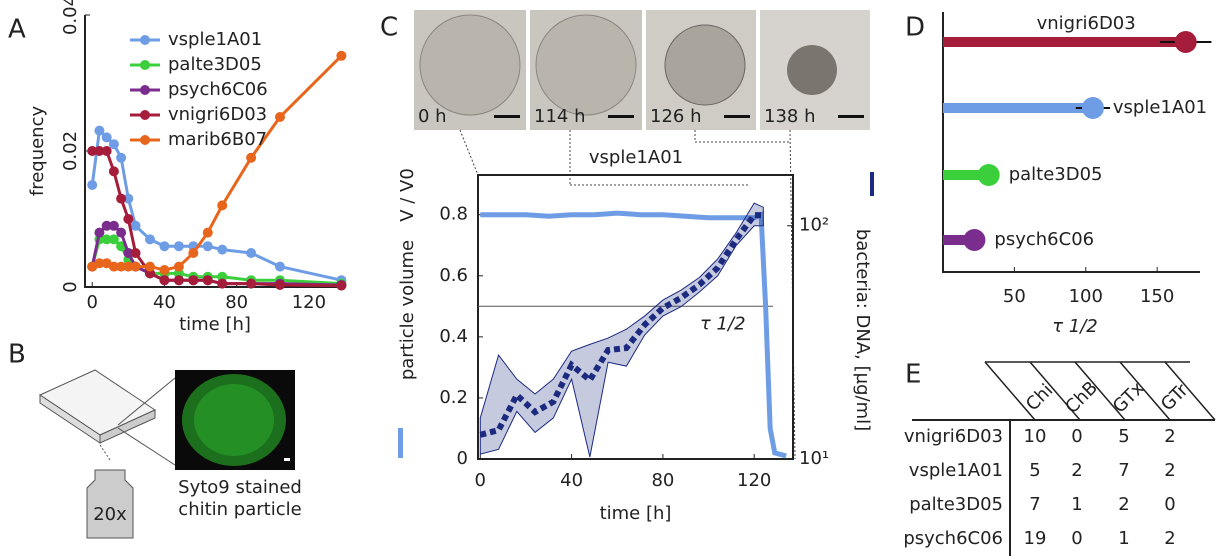 This screenshot has height=556, width=1223. I want to click on legend-swatch, so click(872, 184).